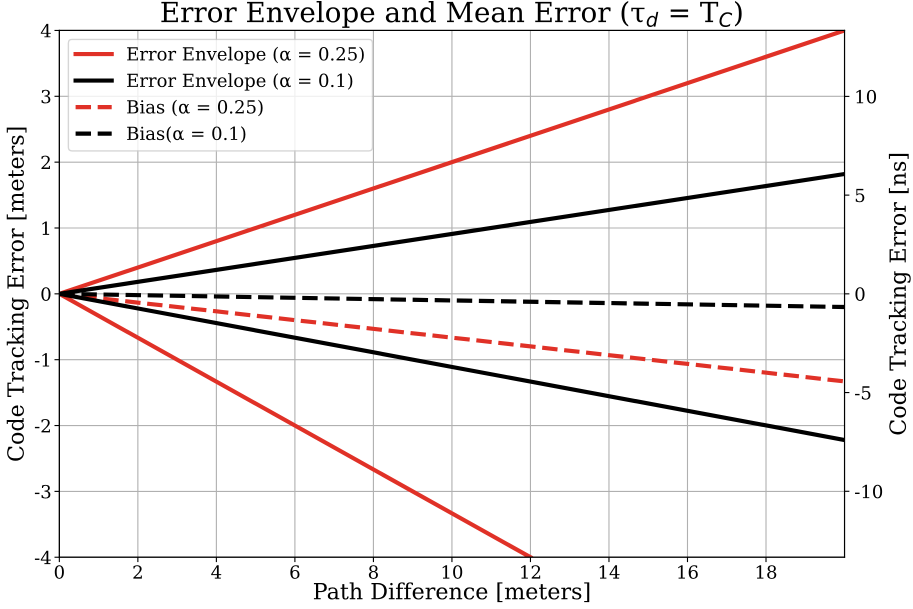 The height and width of the screenshot is (609, 913). What do you see at coordinates (688, 572) in the screenshot?
I see `x-tick-label: 16` at bounding box center [688, 572].